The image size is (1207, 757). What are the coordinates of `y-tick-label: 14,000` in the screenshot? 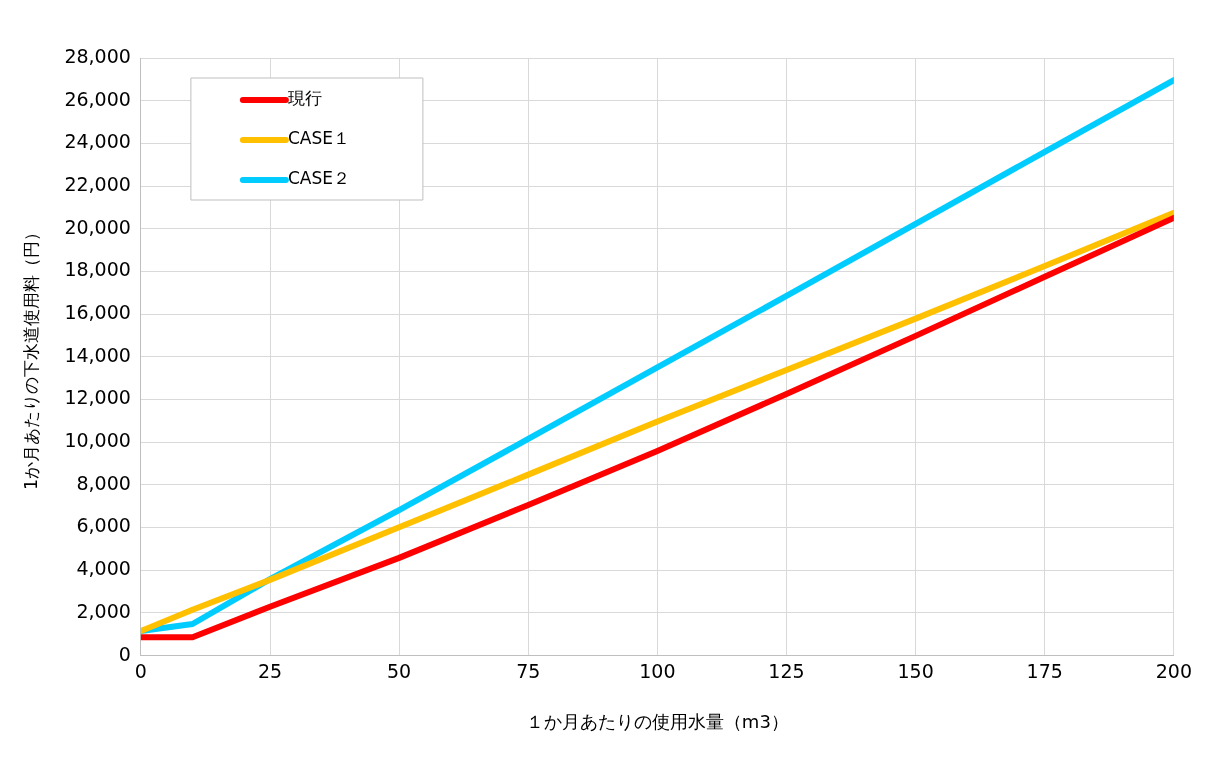 It's located at (97, 354).